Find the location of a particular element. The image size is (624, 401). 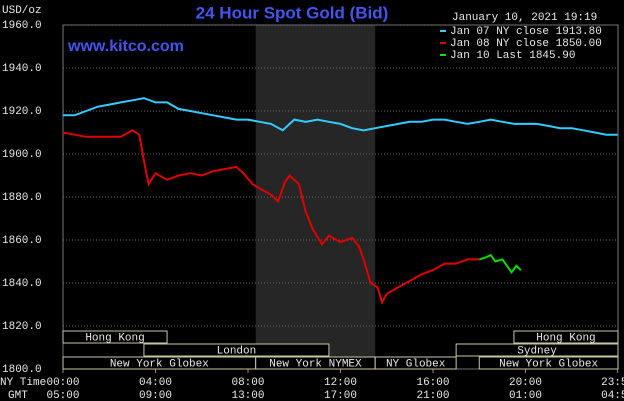

y-tick-label: 1880.0 is located at coordinates (22, 198).